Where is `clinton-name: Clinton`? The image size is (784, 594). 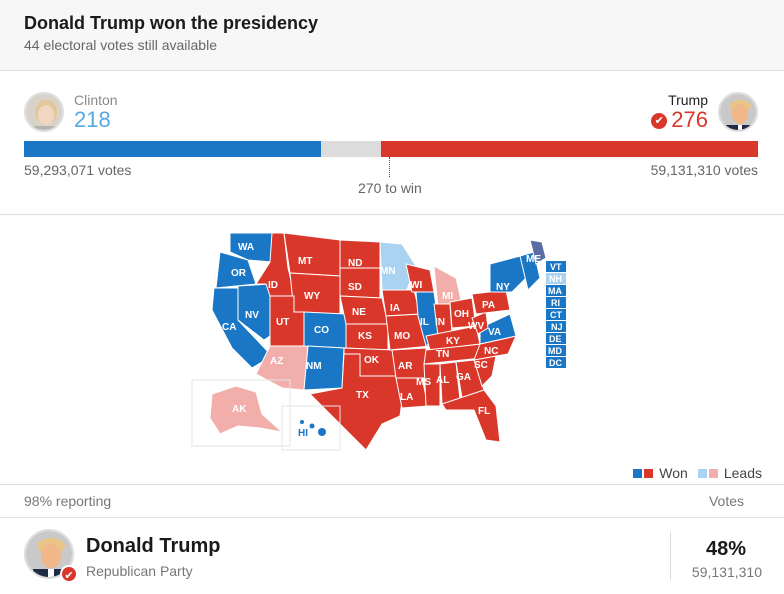 clinton-name: Clinton is located at coordinates (96, 100).